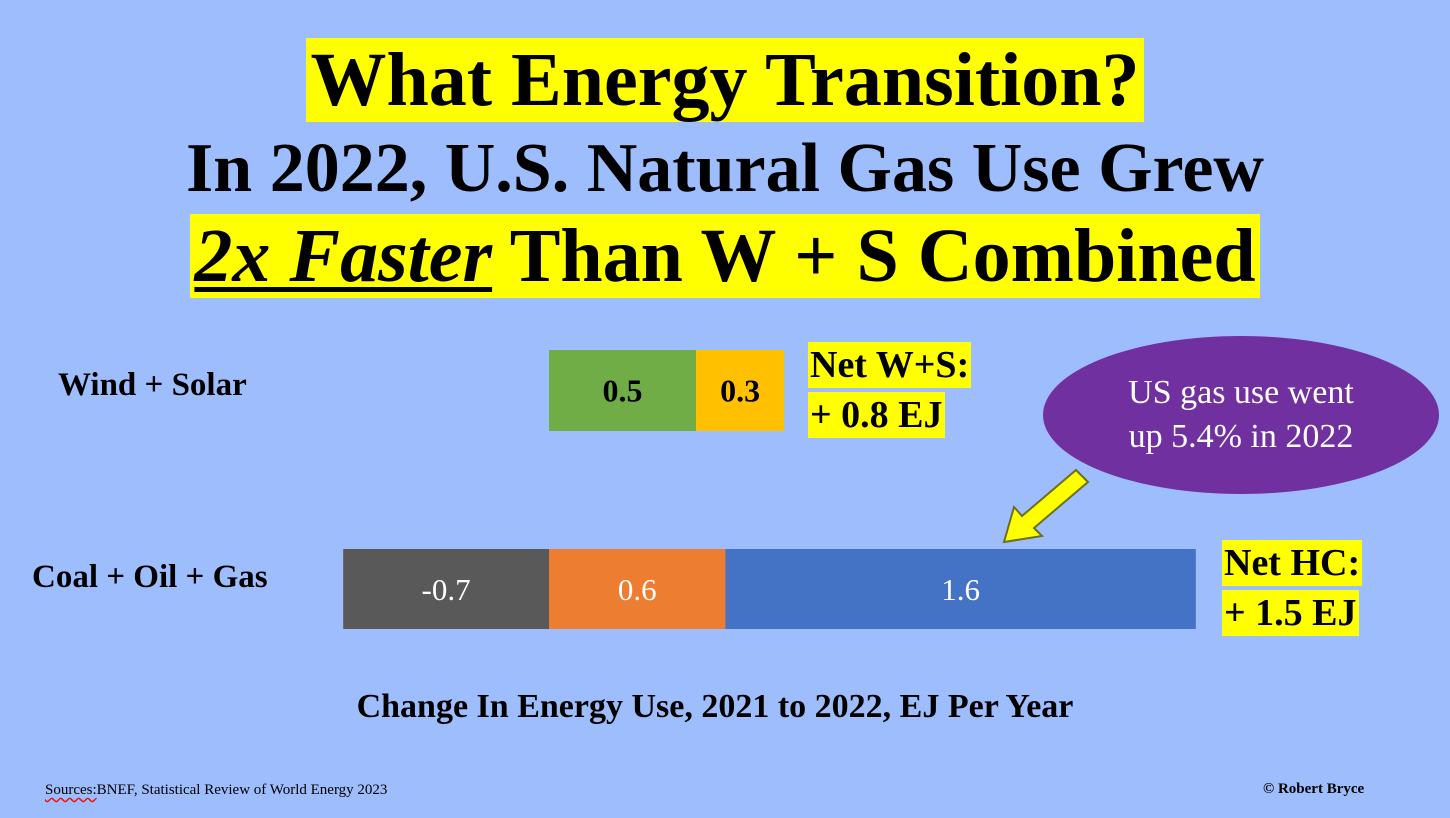 Image resolution: width=1450 pixels, height=818 pixels. I want to click on net-hydrocarbon-label: Net HC:, so click(1292, 563).